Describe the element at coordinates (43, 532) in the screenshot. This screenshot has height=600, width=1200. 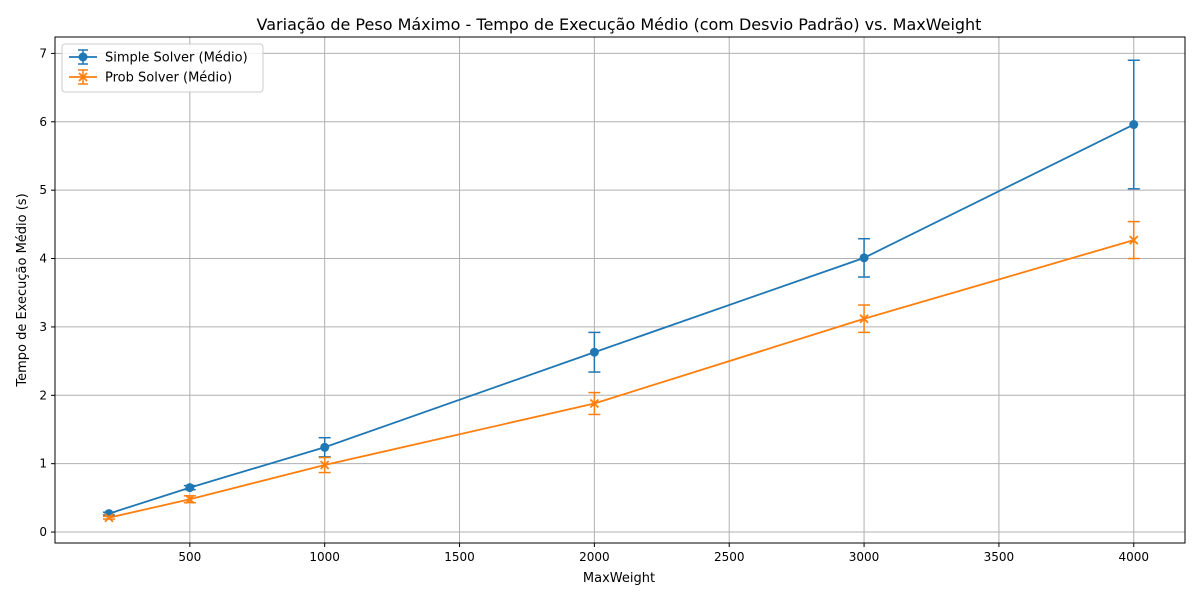
I see `y-tick-label: 0` at that location.